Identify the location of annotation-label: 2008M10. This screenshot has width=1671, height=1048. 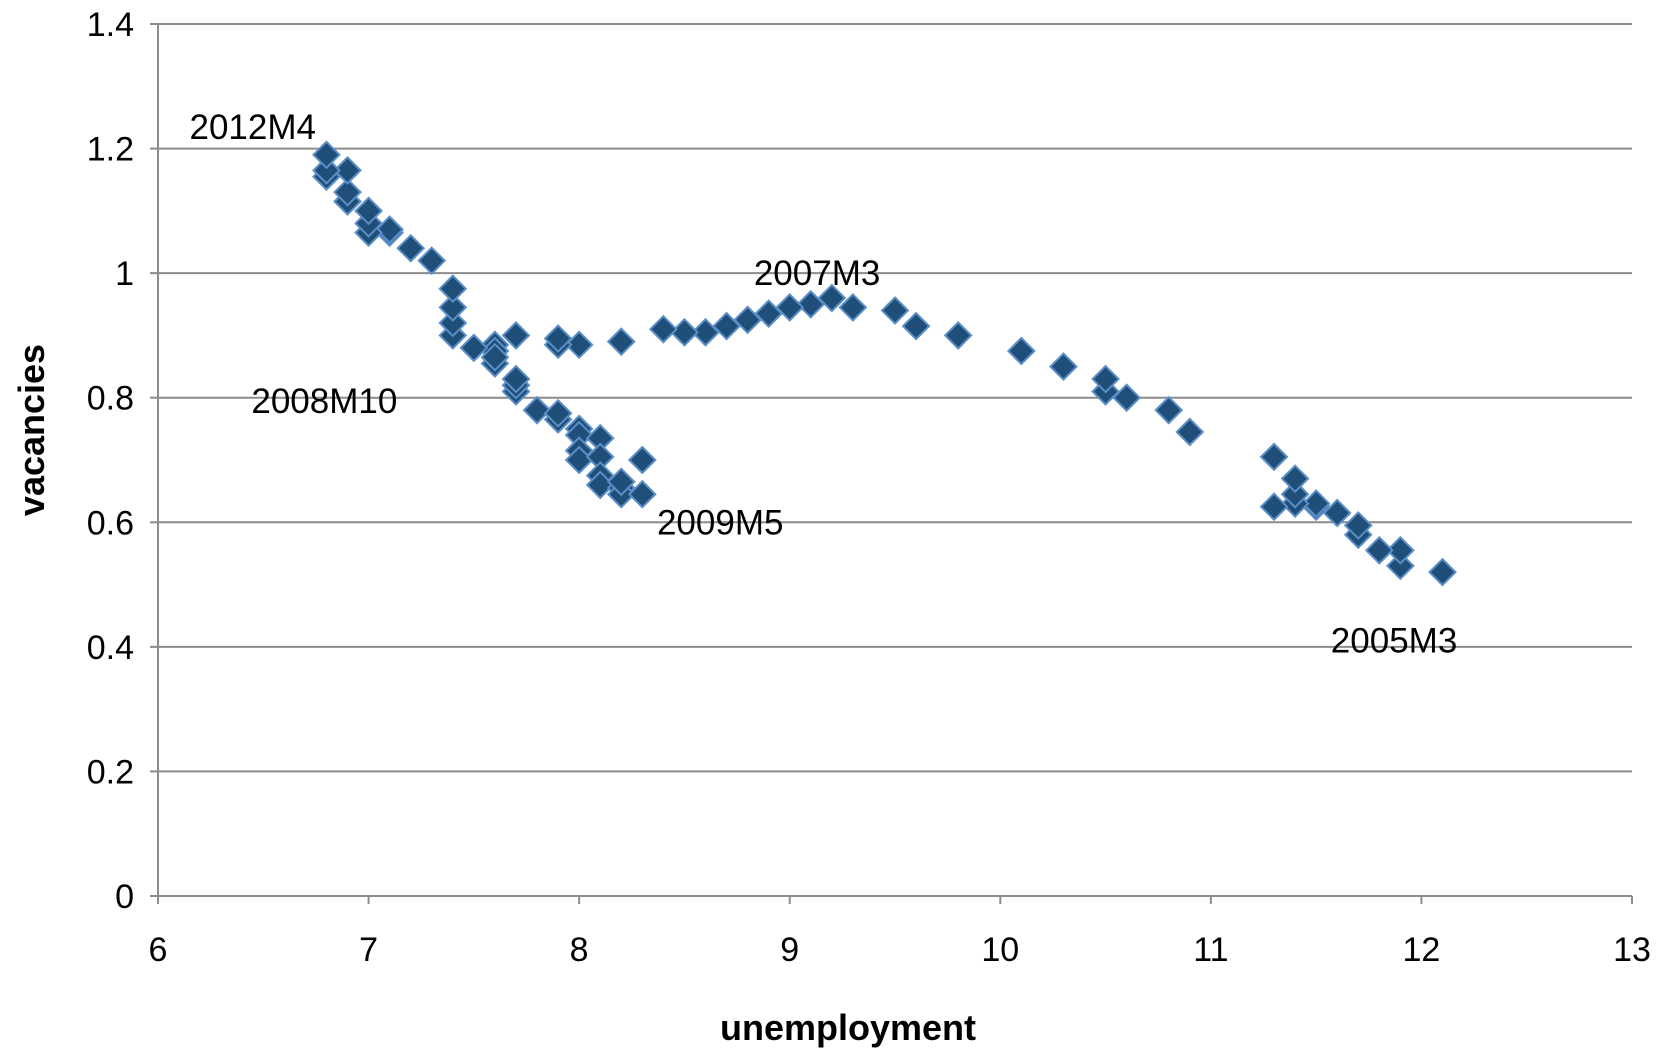
(324, 401).